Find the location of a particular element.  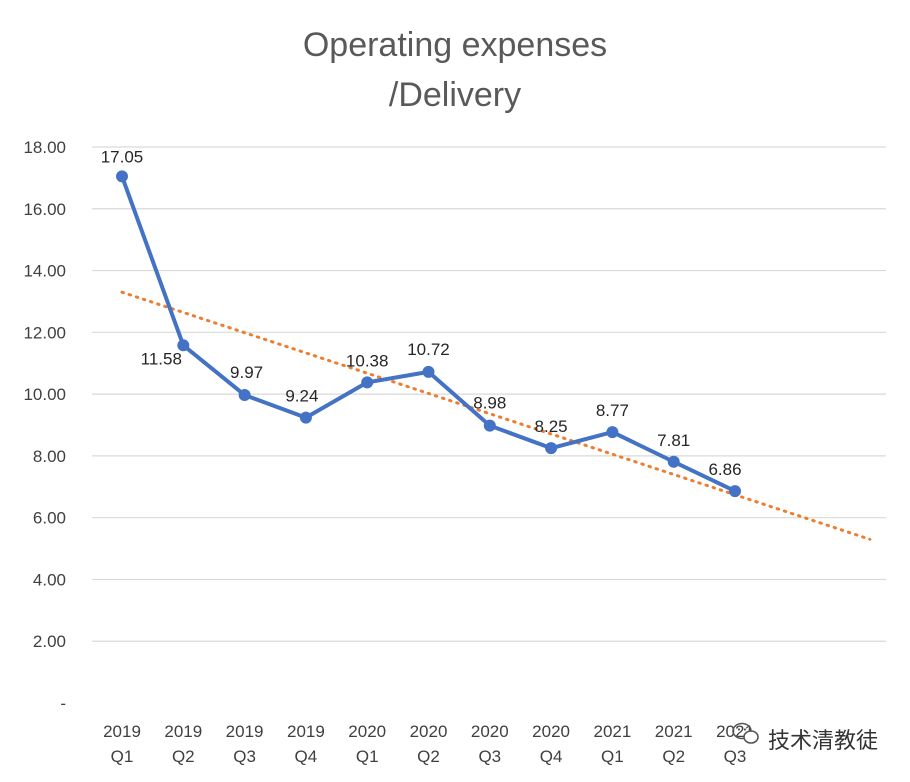

data-label-8: 8.77 is located at coordinates (612, 410).